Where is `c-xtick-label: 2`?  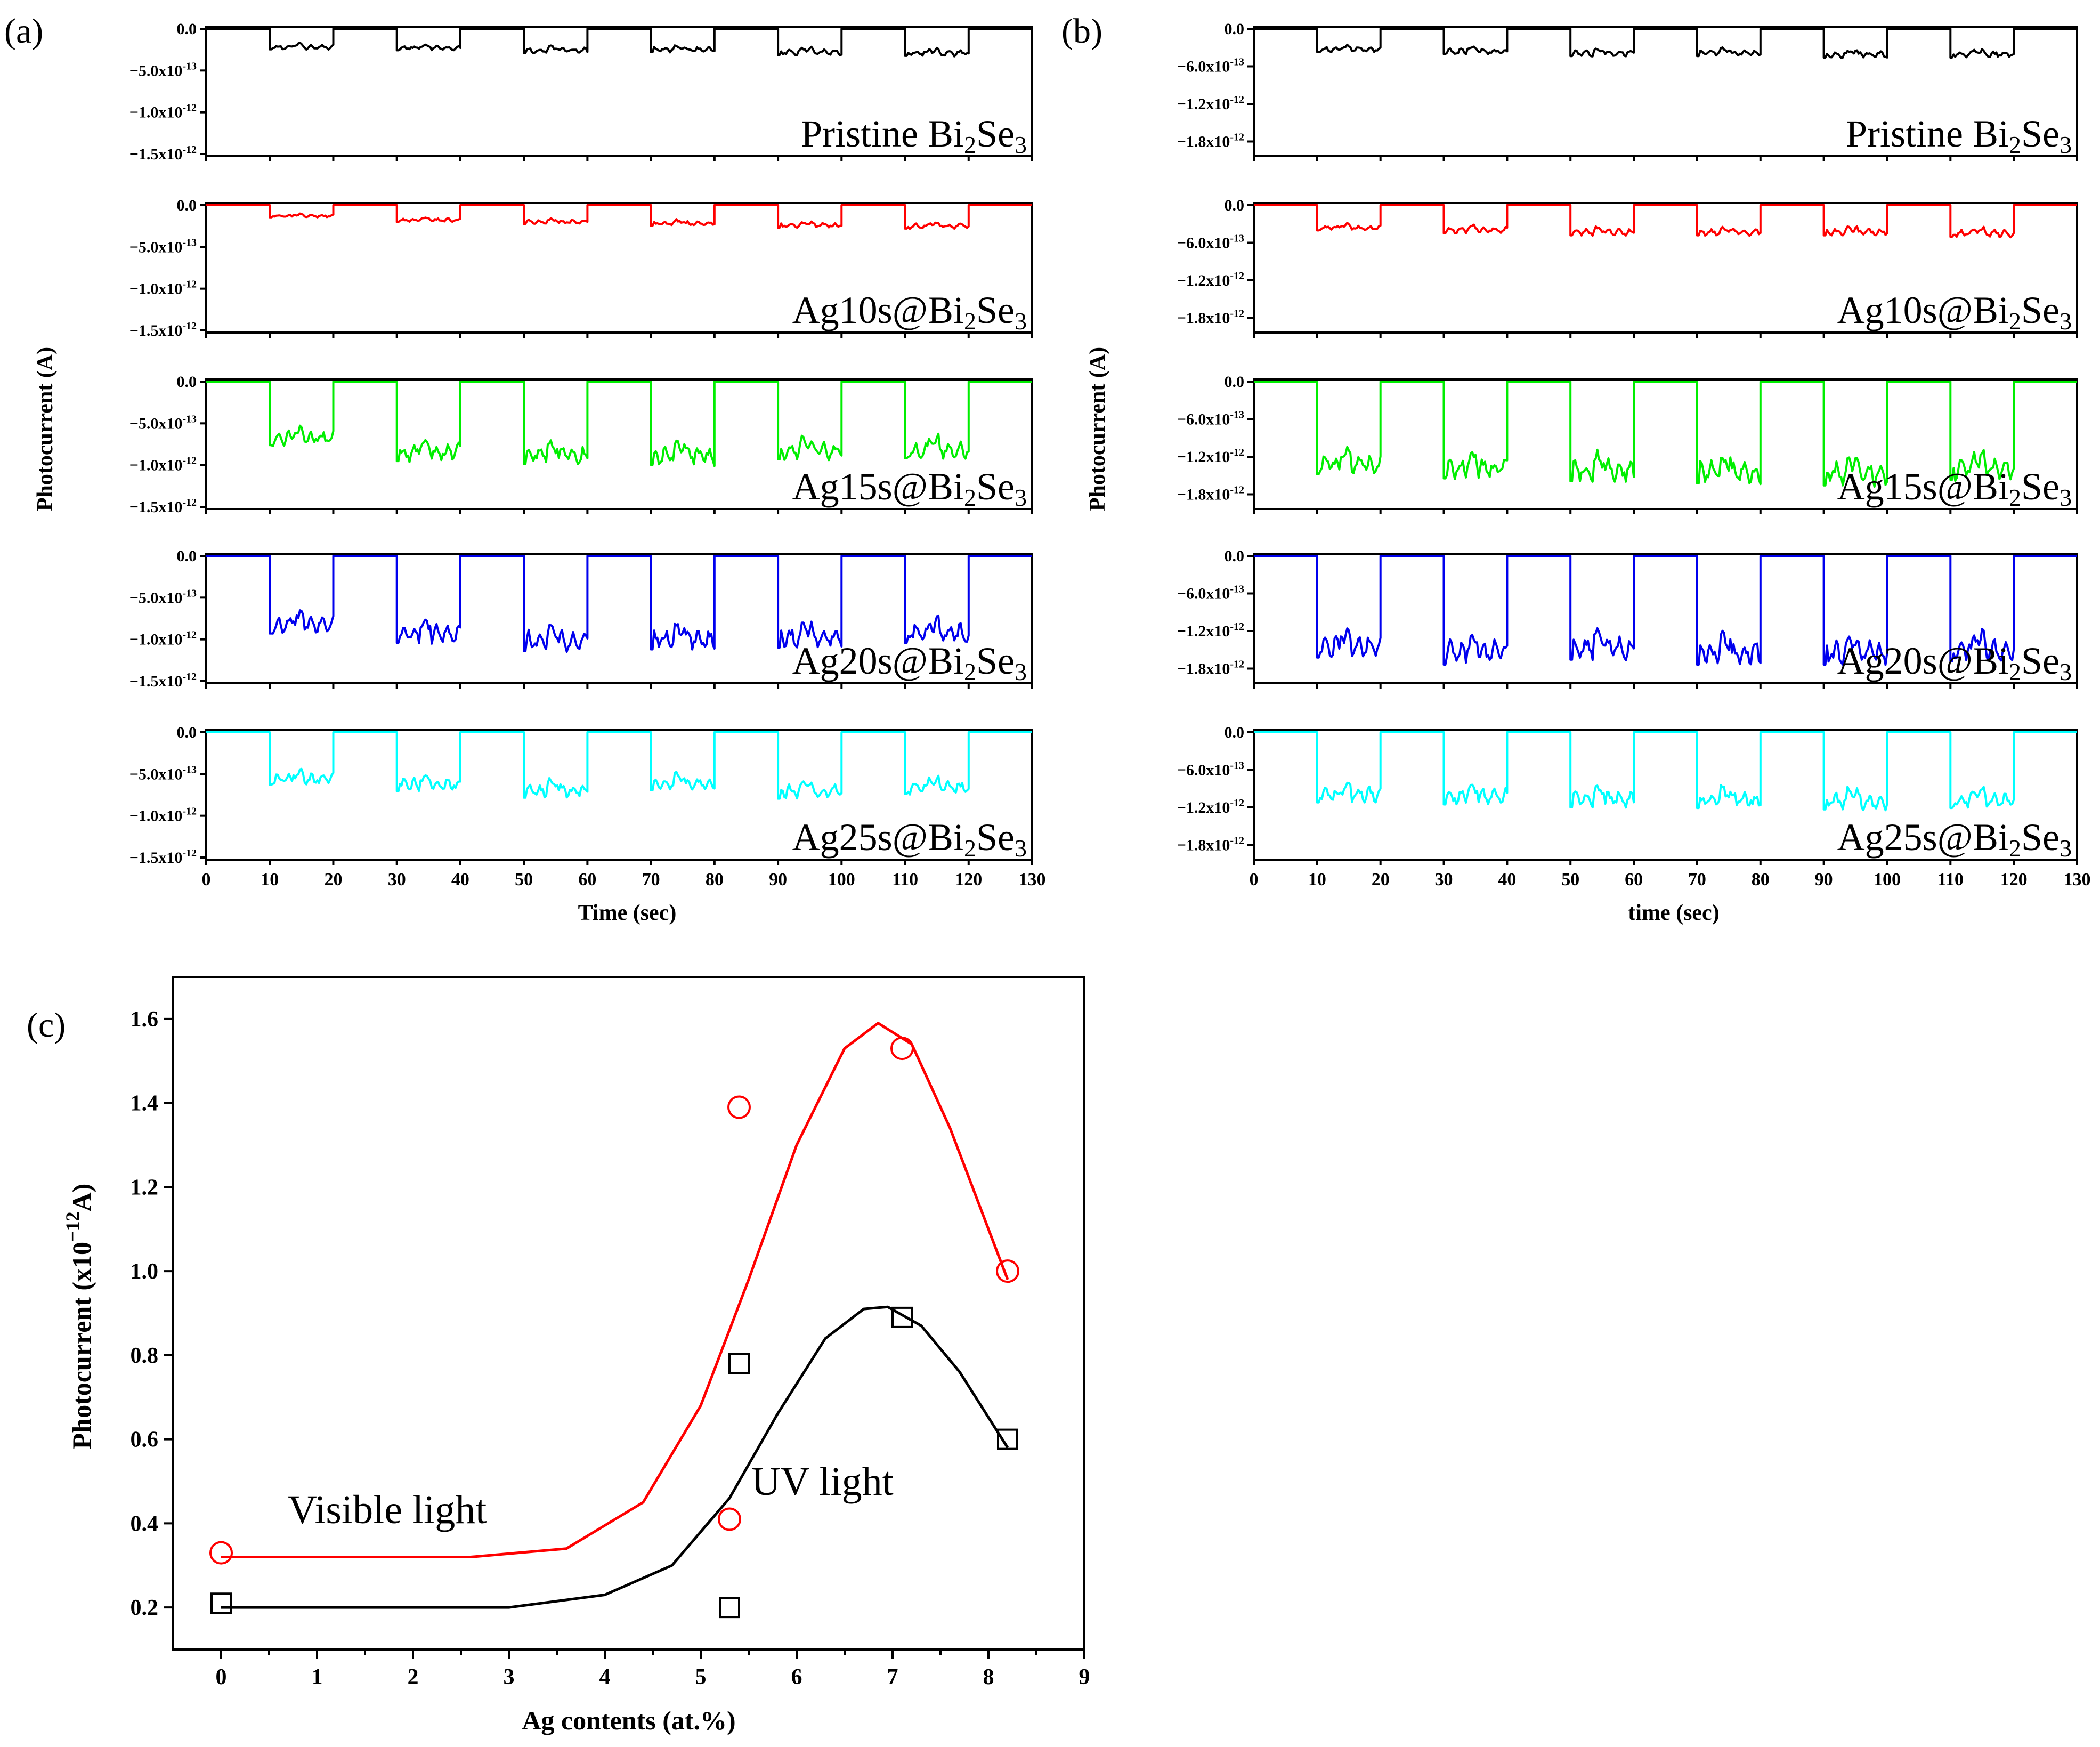 c-xtick-label: 2 is located at coordinates (413, 1677).